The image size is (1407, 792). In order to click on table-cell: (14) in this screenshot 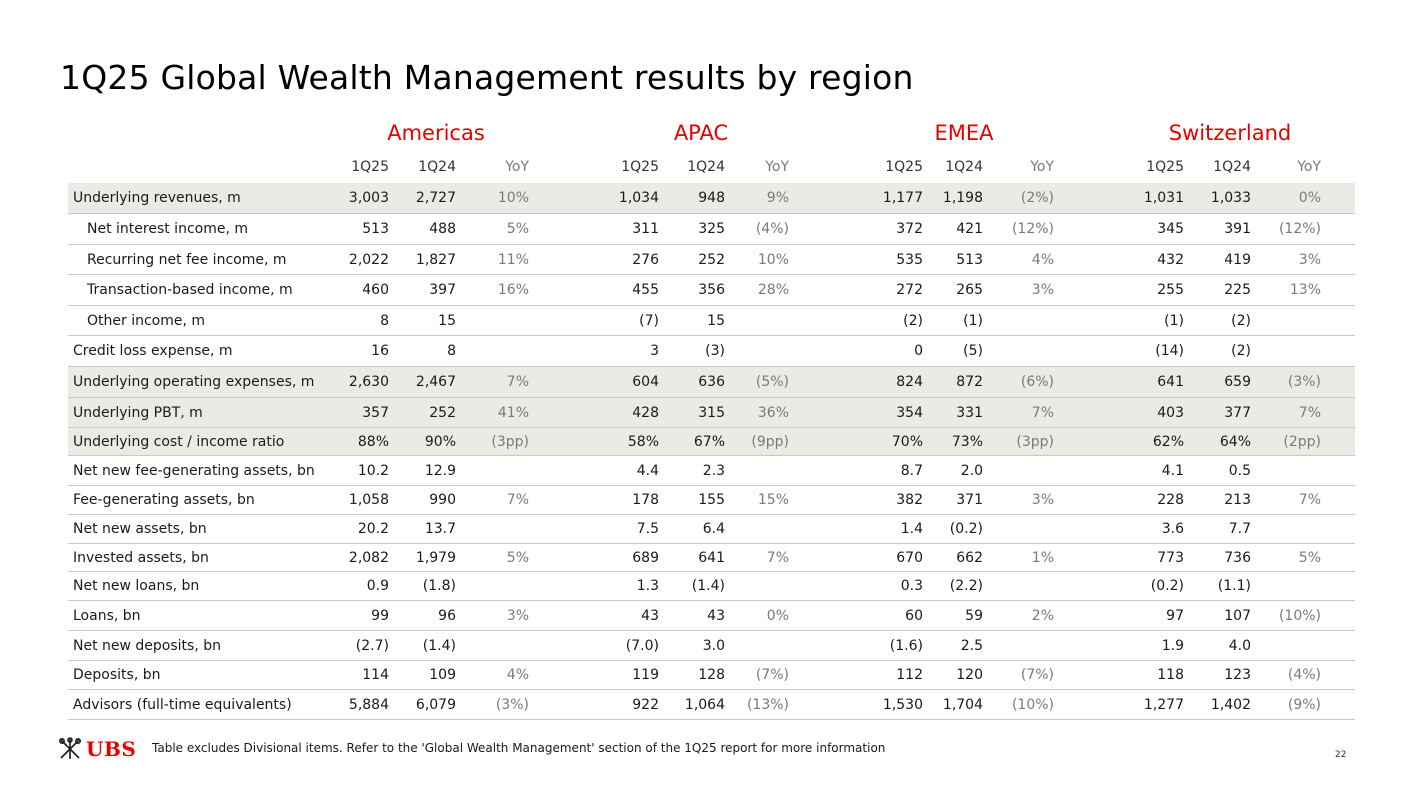, I will do `click(1169, 351)`.